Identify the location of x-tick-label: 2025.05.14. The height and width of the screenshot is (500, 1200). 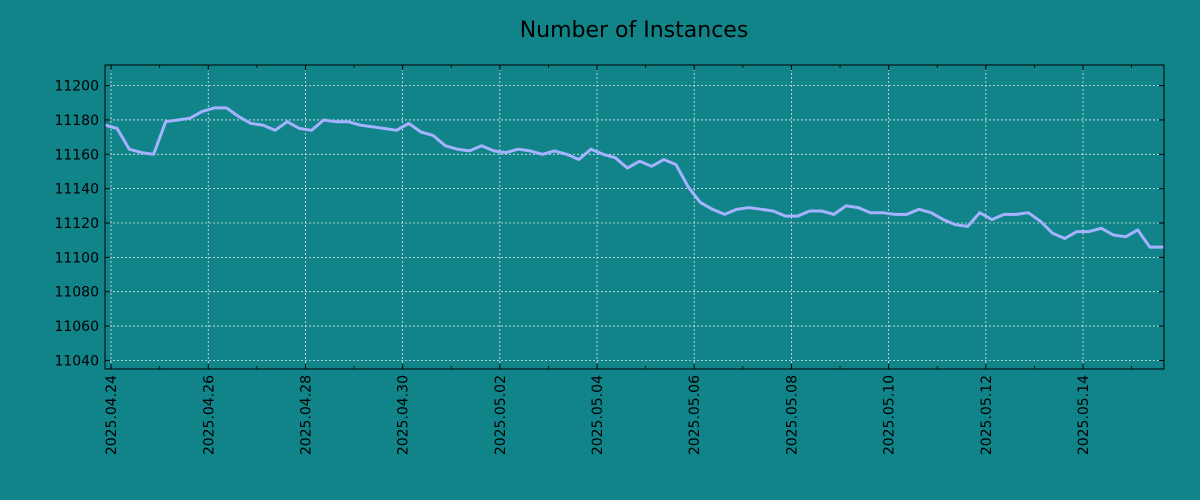
(1084, 415).